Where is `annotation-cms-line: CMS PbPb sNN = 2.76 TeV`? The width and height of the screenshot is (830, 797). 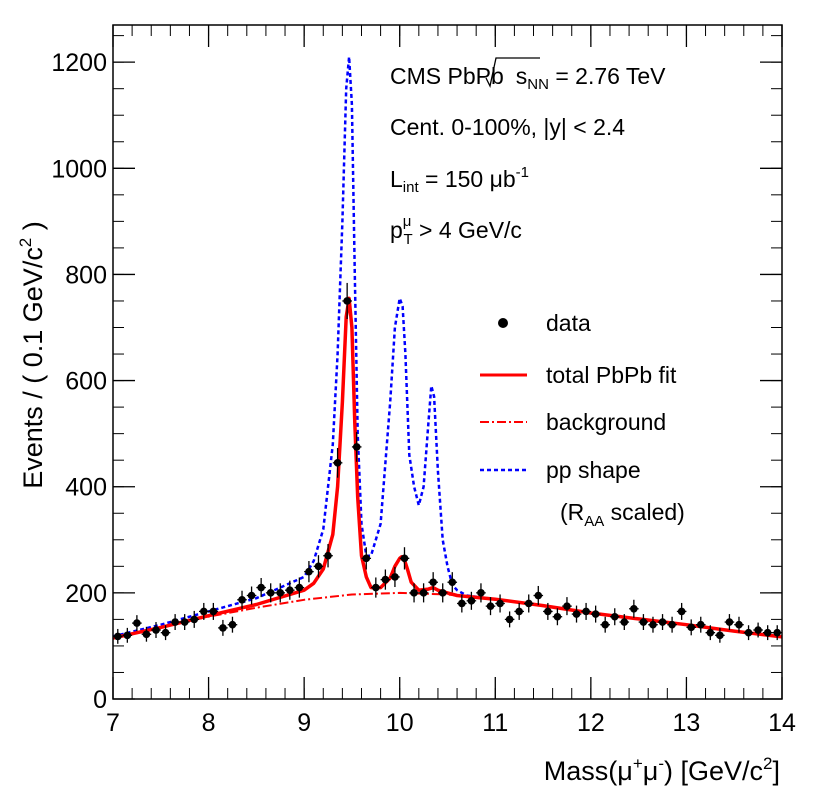
annotation-cms-line: CMS PbPb sNN = 2.76 TeV is located at coordinates (528, 78).